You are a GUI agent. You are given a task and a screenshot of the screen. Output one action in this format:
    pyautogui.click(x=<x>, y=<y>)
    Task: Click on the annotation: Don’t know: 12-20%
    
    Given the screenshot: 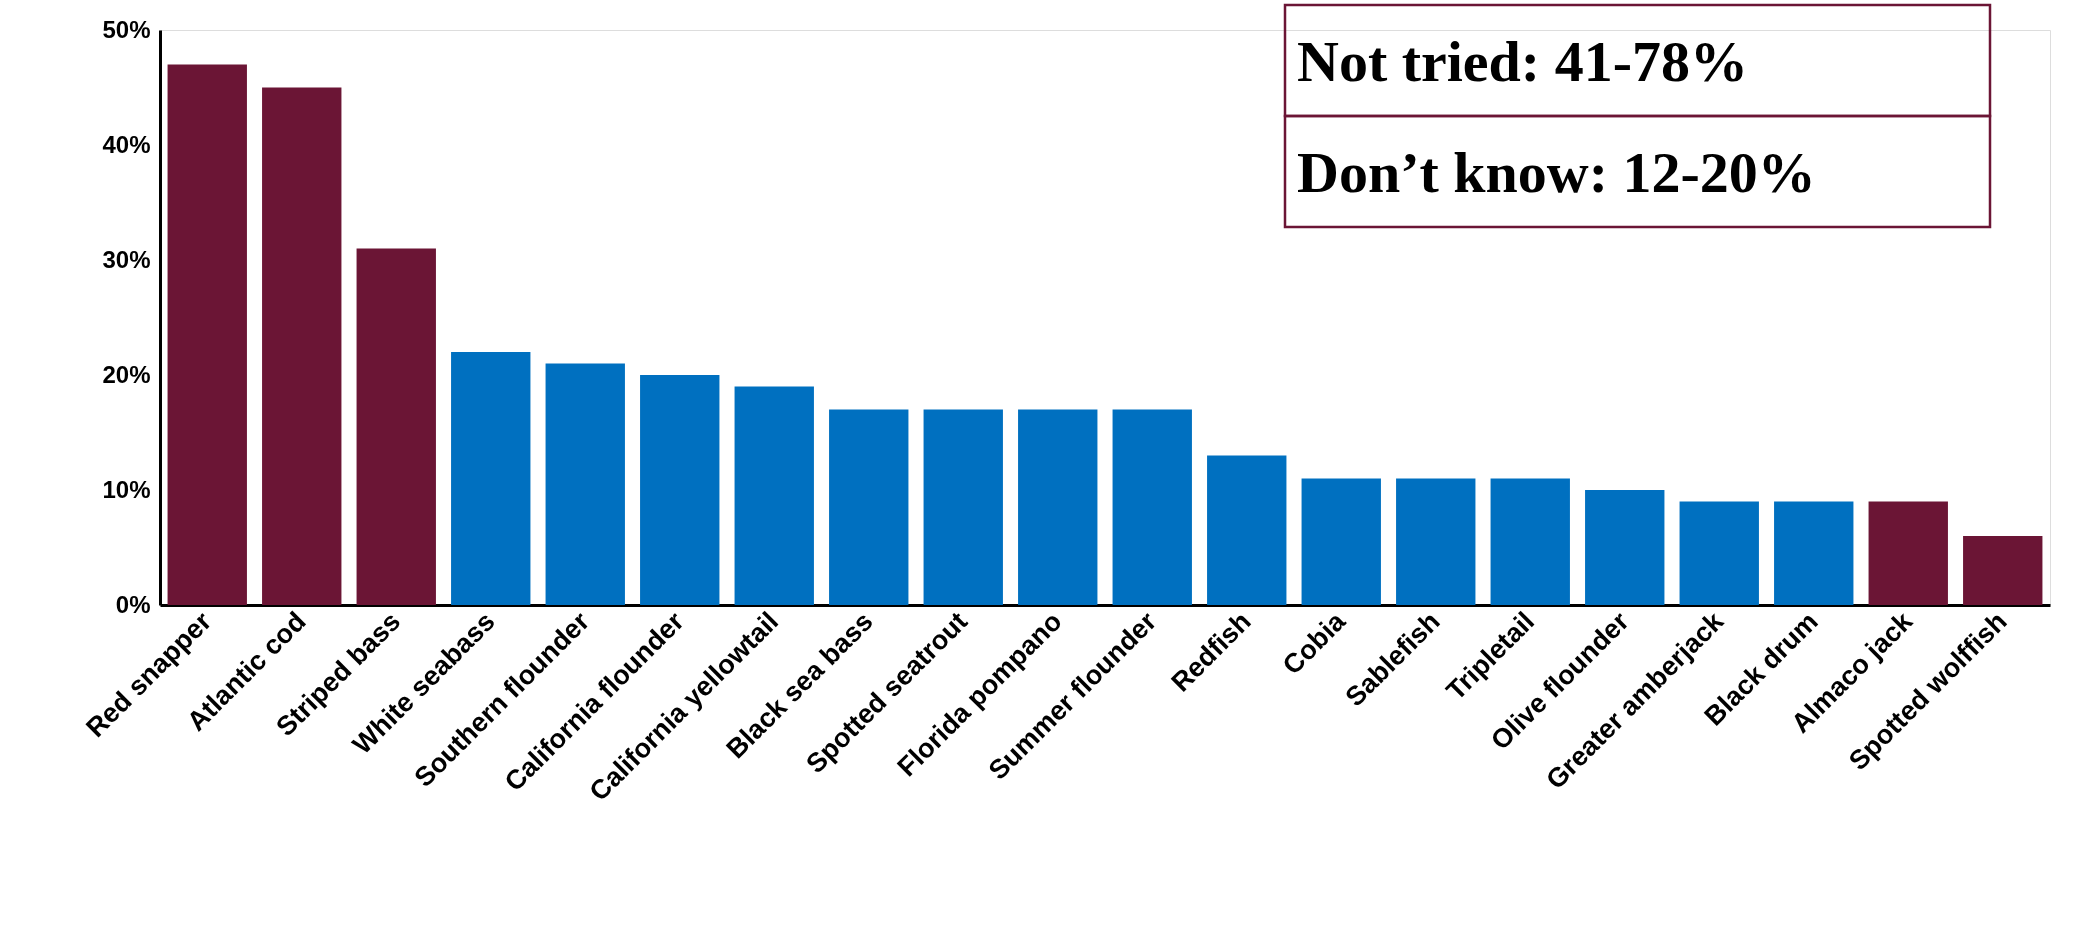 What is the action you would take?
    pyautogui.click(x=1556, y=172)
    